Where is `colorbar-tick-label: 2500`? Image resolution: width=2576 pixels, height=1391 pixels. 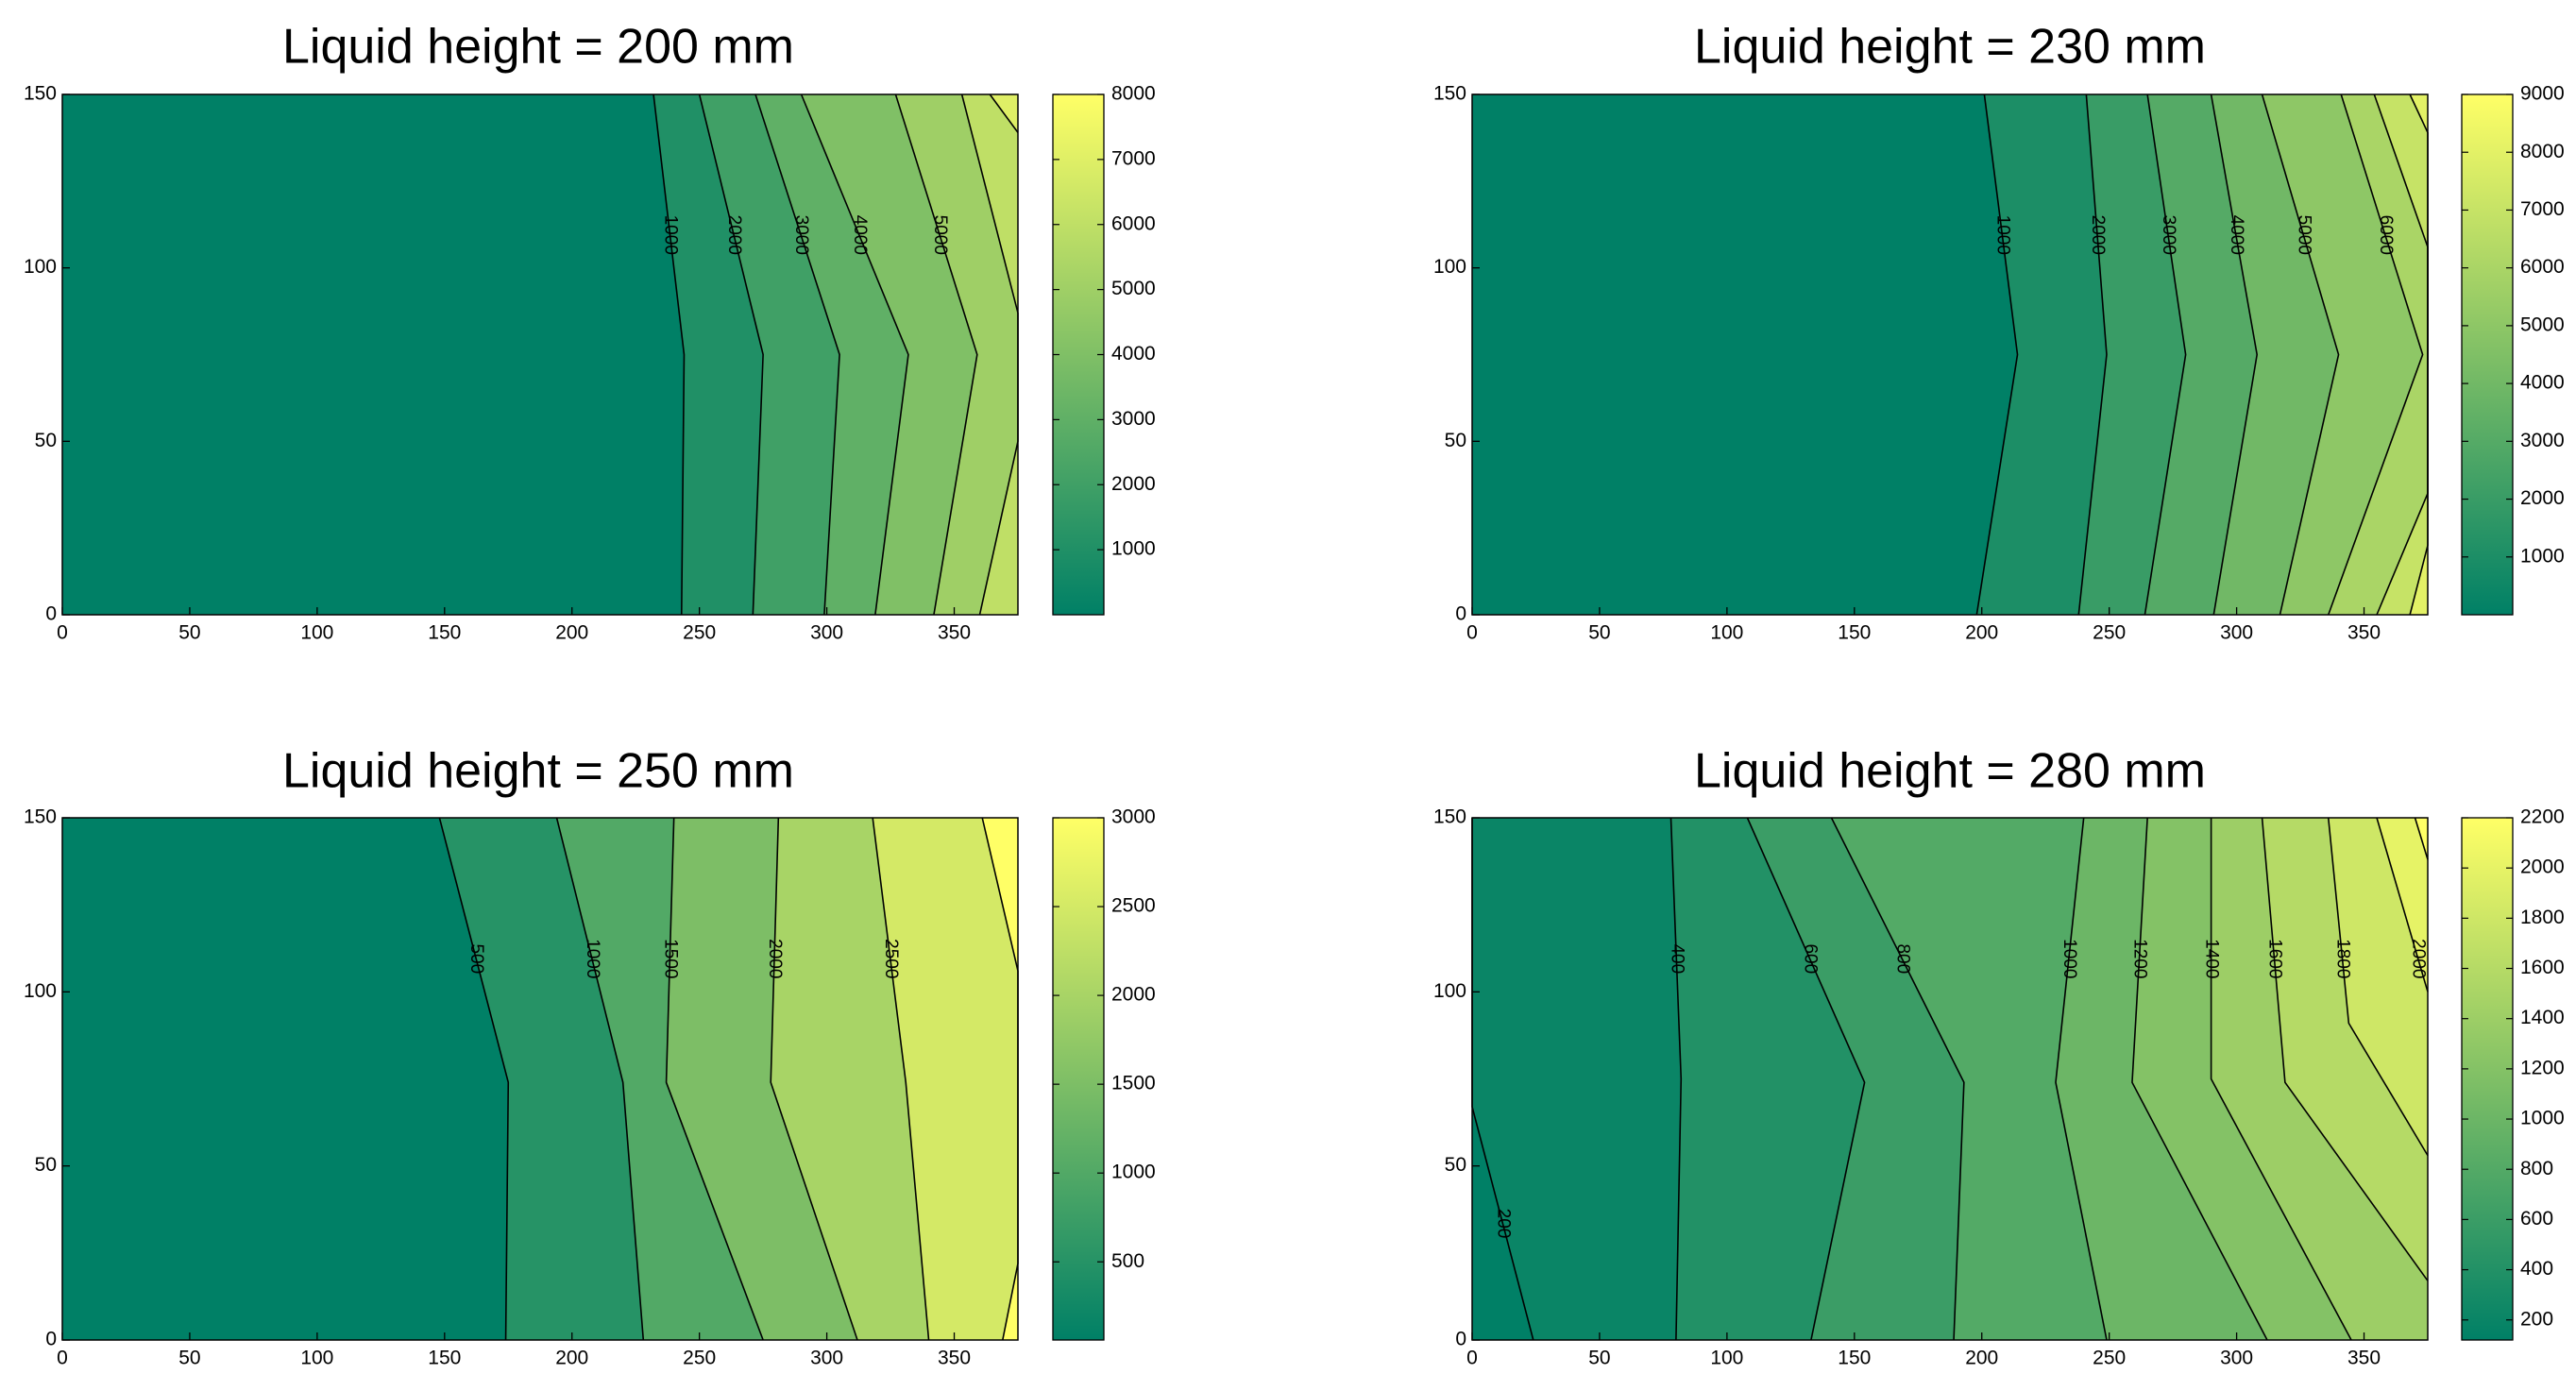 colorbar-tick-label: 2500 is located at coordinates (1133, 906).